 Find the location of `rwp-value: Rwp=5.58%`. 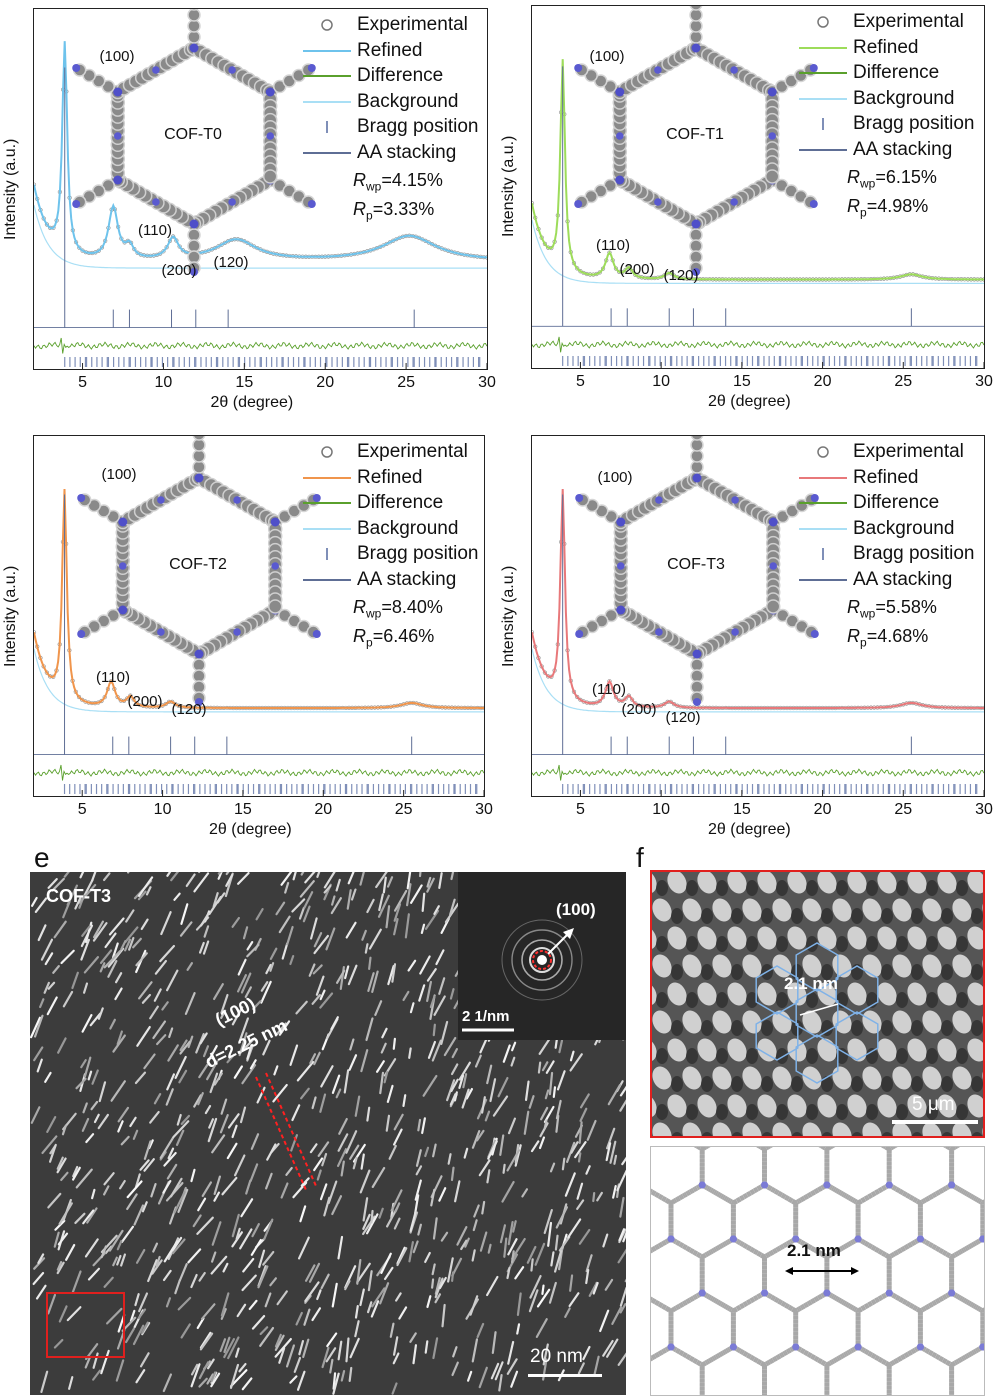

rwp-value: Rwp=5.58% is located at coordinates (892, 609).